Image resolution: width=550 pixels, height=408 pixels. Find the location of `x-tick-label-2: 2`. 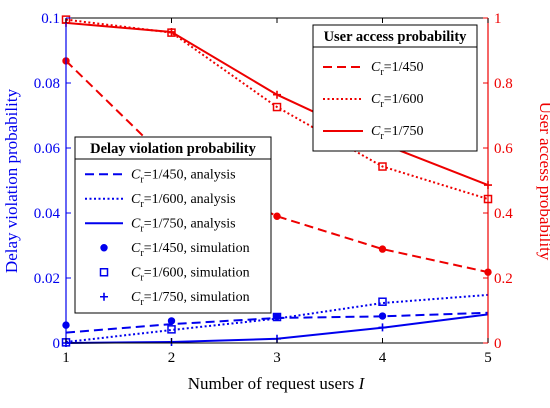

x-tick-label-2: 2 is located at coordinates (172, 358).